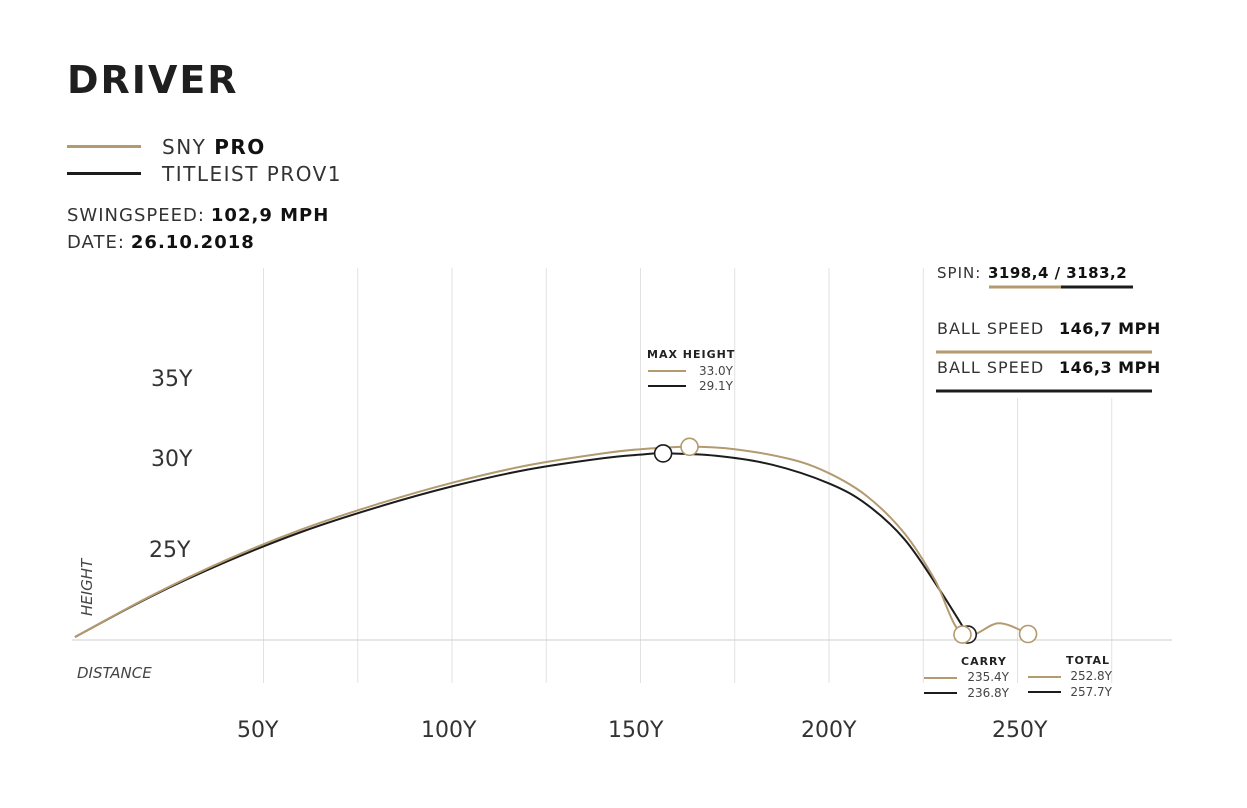 This screenshot has width=1247, height=808. What do you see at coordinates (1091, 692) in the screenshot?
I see `total-value-titleist: 257.7Y` at bounding box center [1091, 692].